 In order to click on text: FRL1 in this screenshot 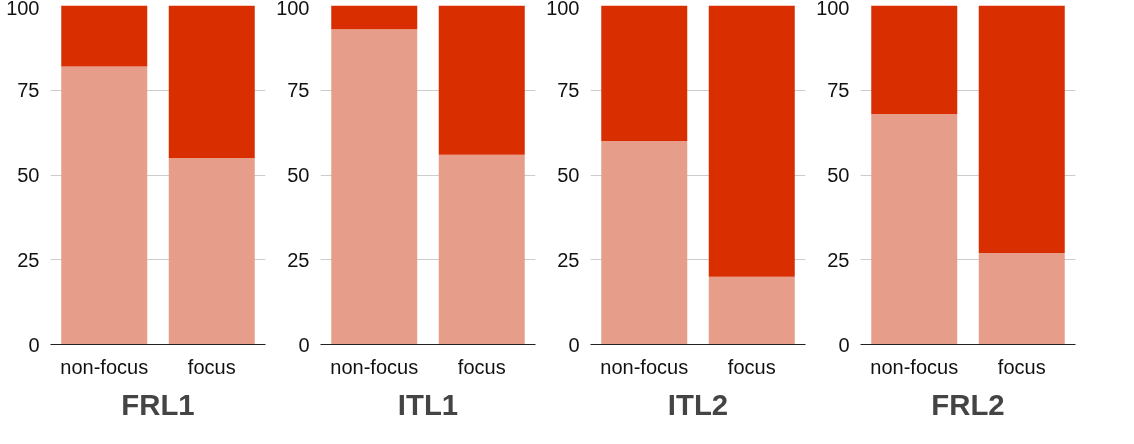, I will do `click(158, 404)`.